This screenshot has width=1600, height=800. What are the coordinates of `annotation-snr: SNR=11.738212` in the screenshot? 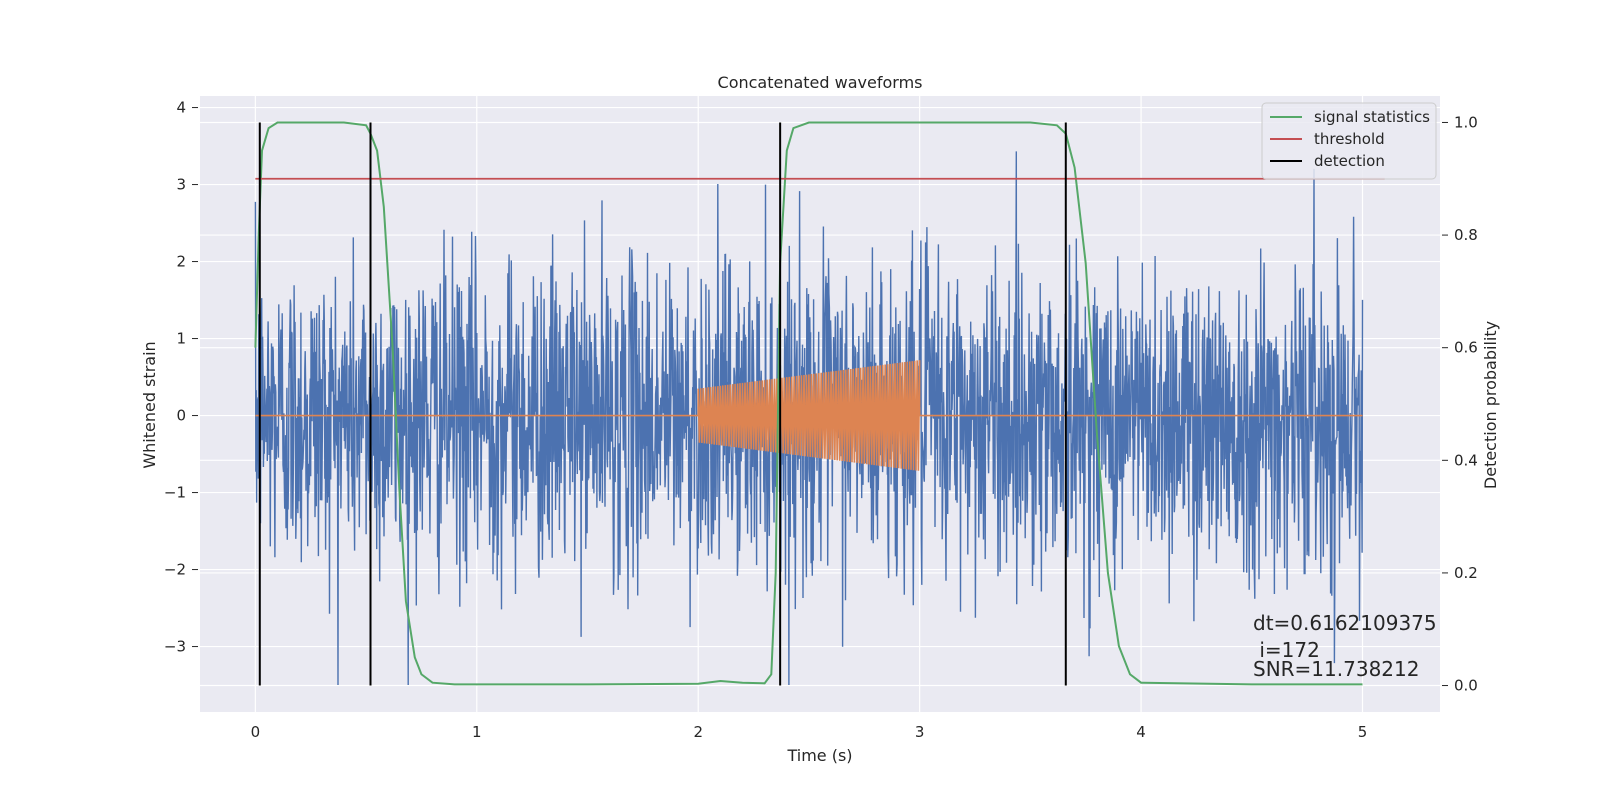 It's located at (1336, 669).